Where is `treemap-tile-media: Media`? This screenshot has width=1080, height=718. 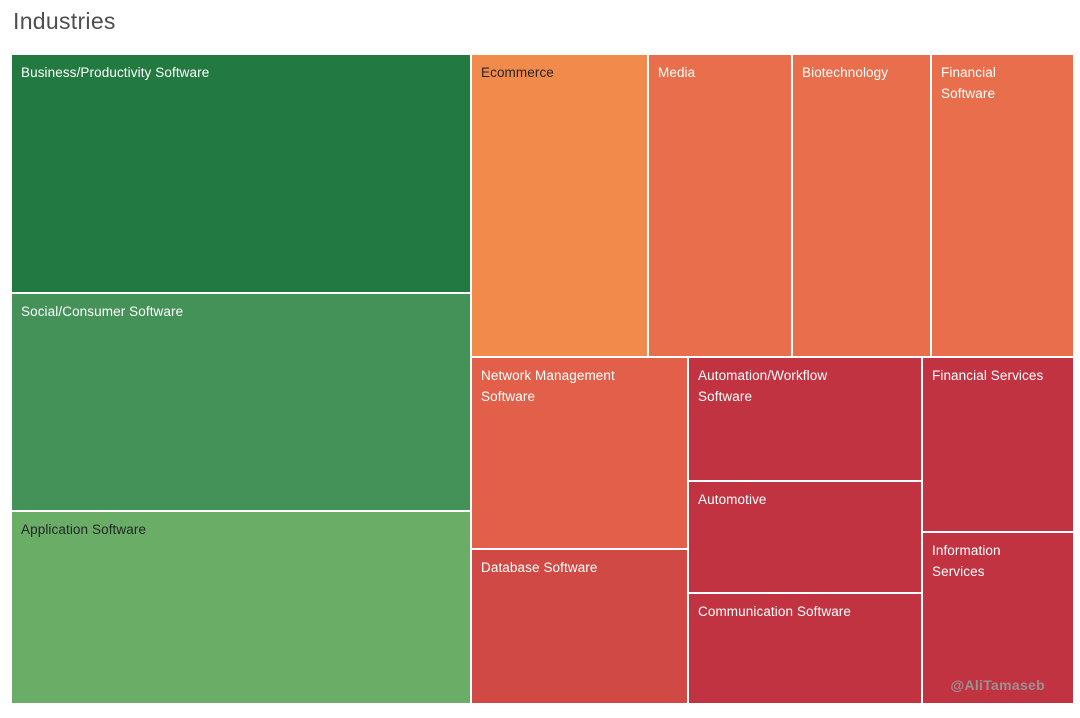
treemap-tile-media: Media is located at coordinates (720, 205).